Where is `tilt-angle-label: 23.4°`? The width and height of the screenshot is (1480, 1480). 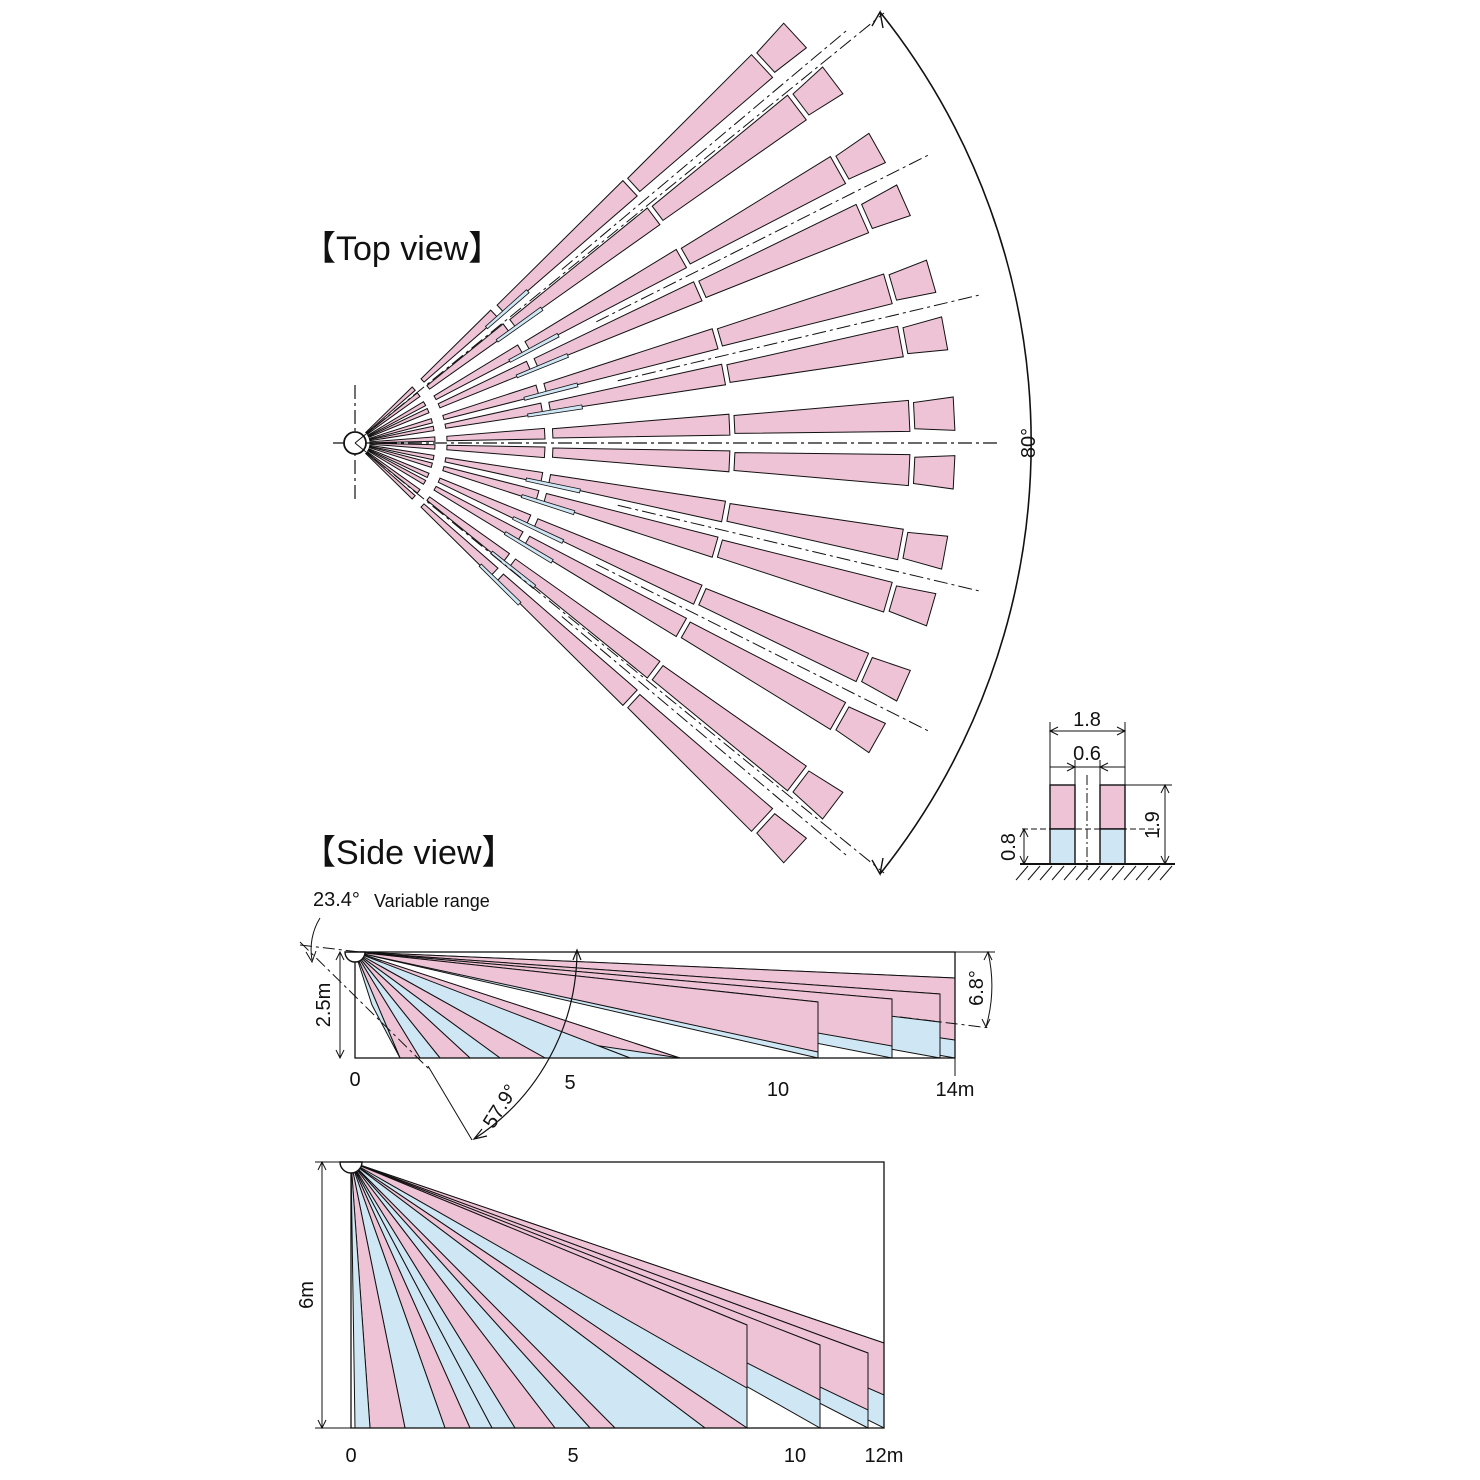
tilt-angle-label: 23.4° is located at coordinates (336, 900).